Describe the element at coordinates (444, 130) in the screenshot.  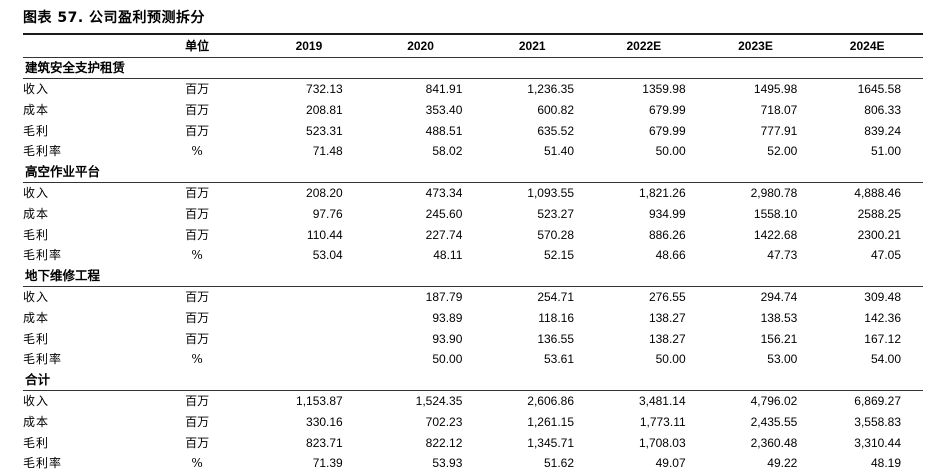
I see `value-cell: 488.51` at that location.